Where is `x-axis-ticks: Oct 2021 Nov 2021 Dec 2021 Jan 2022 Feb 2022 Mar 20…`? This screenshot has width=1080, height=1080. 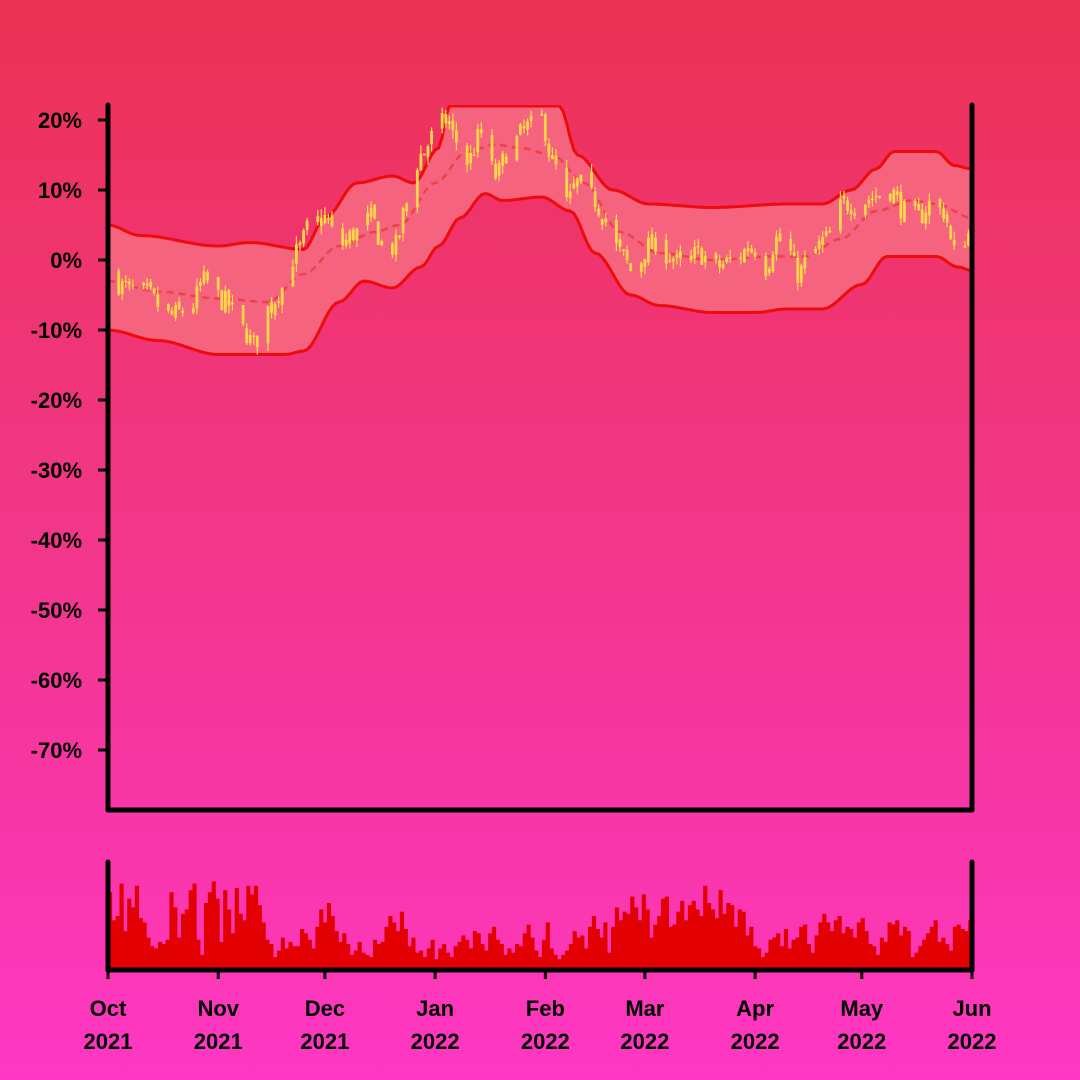
x-axis-ticks: Oct 2021 Nov 2021 Dec 2021 Jan 2022 Feb 2022 Mar 20… is located at coordinates (540, 1012).